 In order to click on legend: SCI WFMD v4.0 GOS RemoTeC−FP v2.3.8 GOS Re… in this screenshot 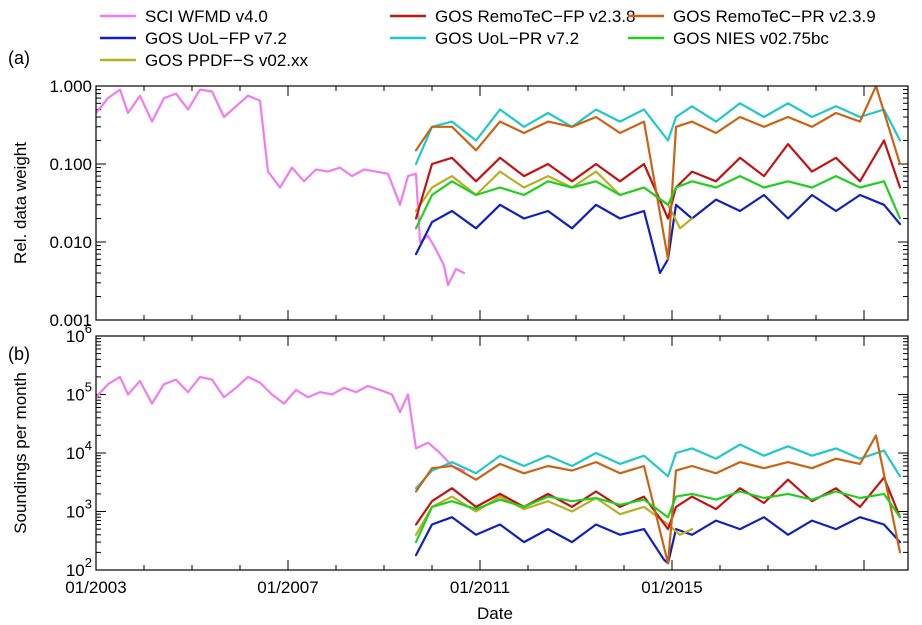, I will do `click(488, 38)`.